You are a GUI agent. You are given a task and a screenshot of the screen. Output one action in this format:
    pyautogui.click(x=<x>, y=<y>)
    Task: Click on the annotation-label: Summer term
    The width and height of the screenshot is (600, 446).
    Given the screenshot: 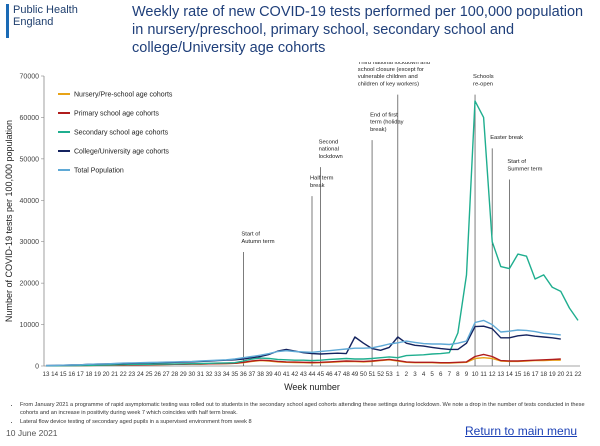 What is the action you would take?
    pyautogui.click(x=524, y=169)
    